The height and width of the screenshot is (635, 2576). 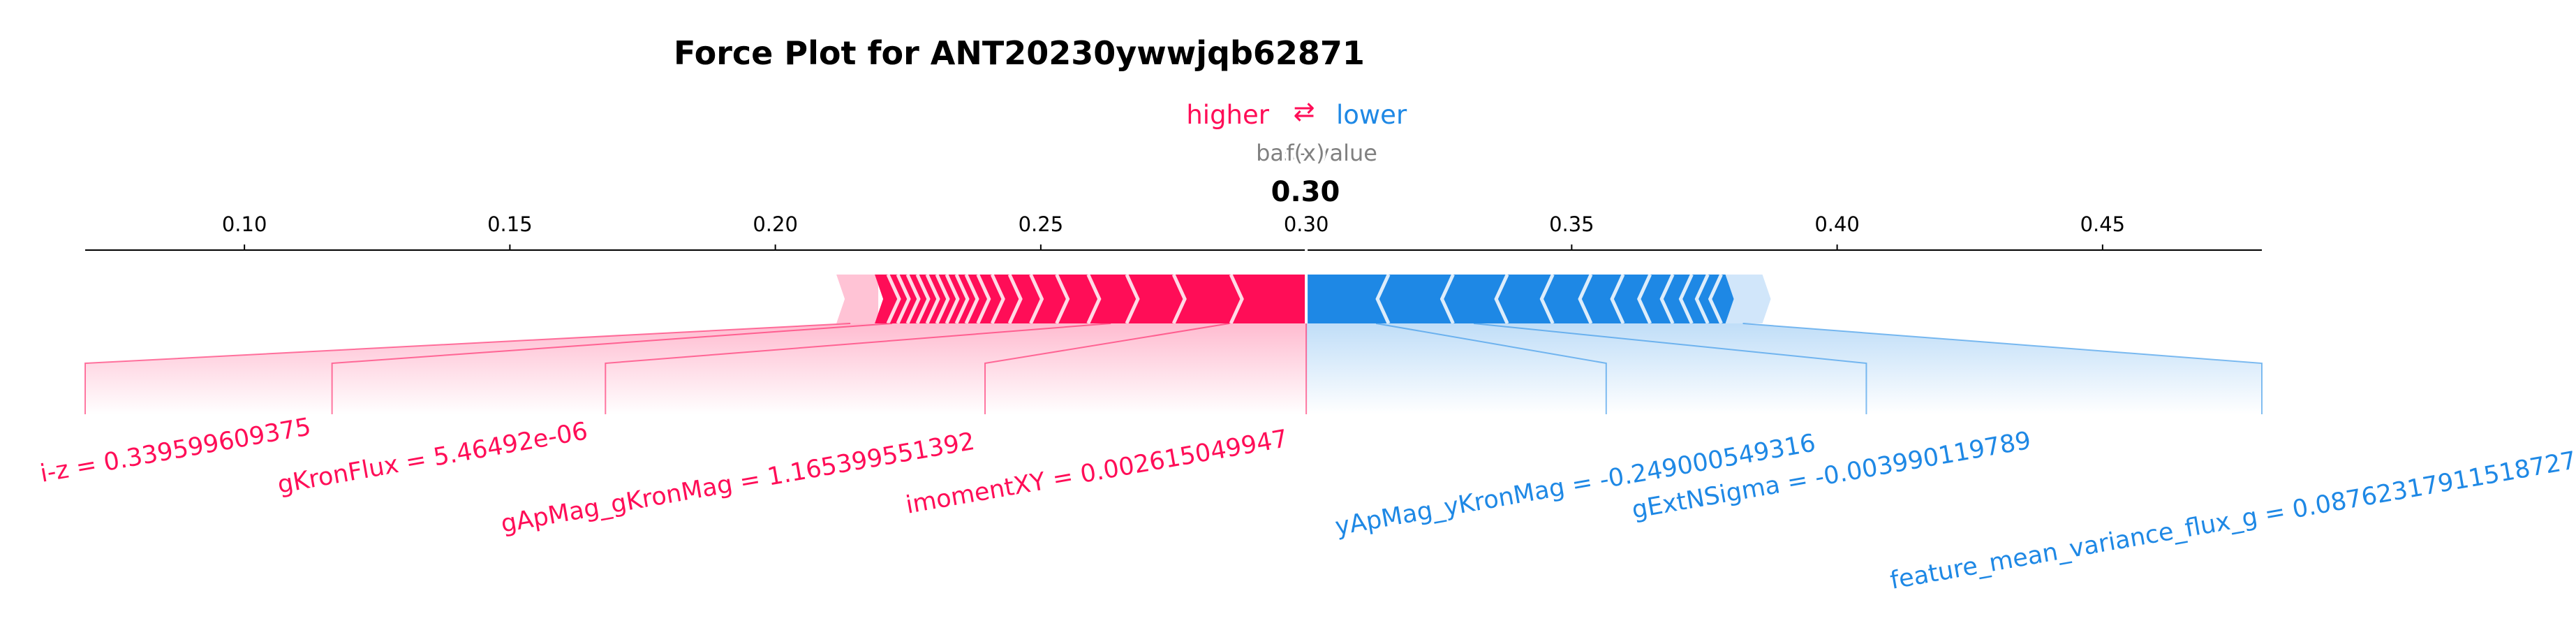 What do you see at coordinates (1306, 224) in the screenshot?
I see `x-tick-label: 0.30` at bounding box center [1306, 224].